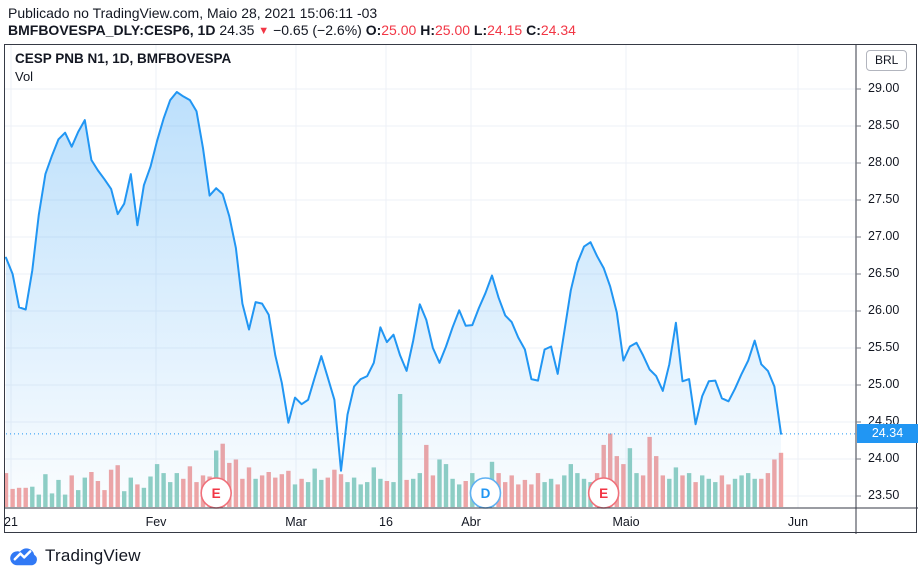 The width and height of the screenshot is (920, 575). I want to click on ohlc-key: H:, so click(425, 30).